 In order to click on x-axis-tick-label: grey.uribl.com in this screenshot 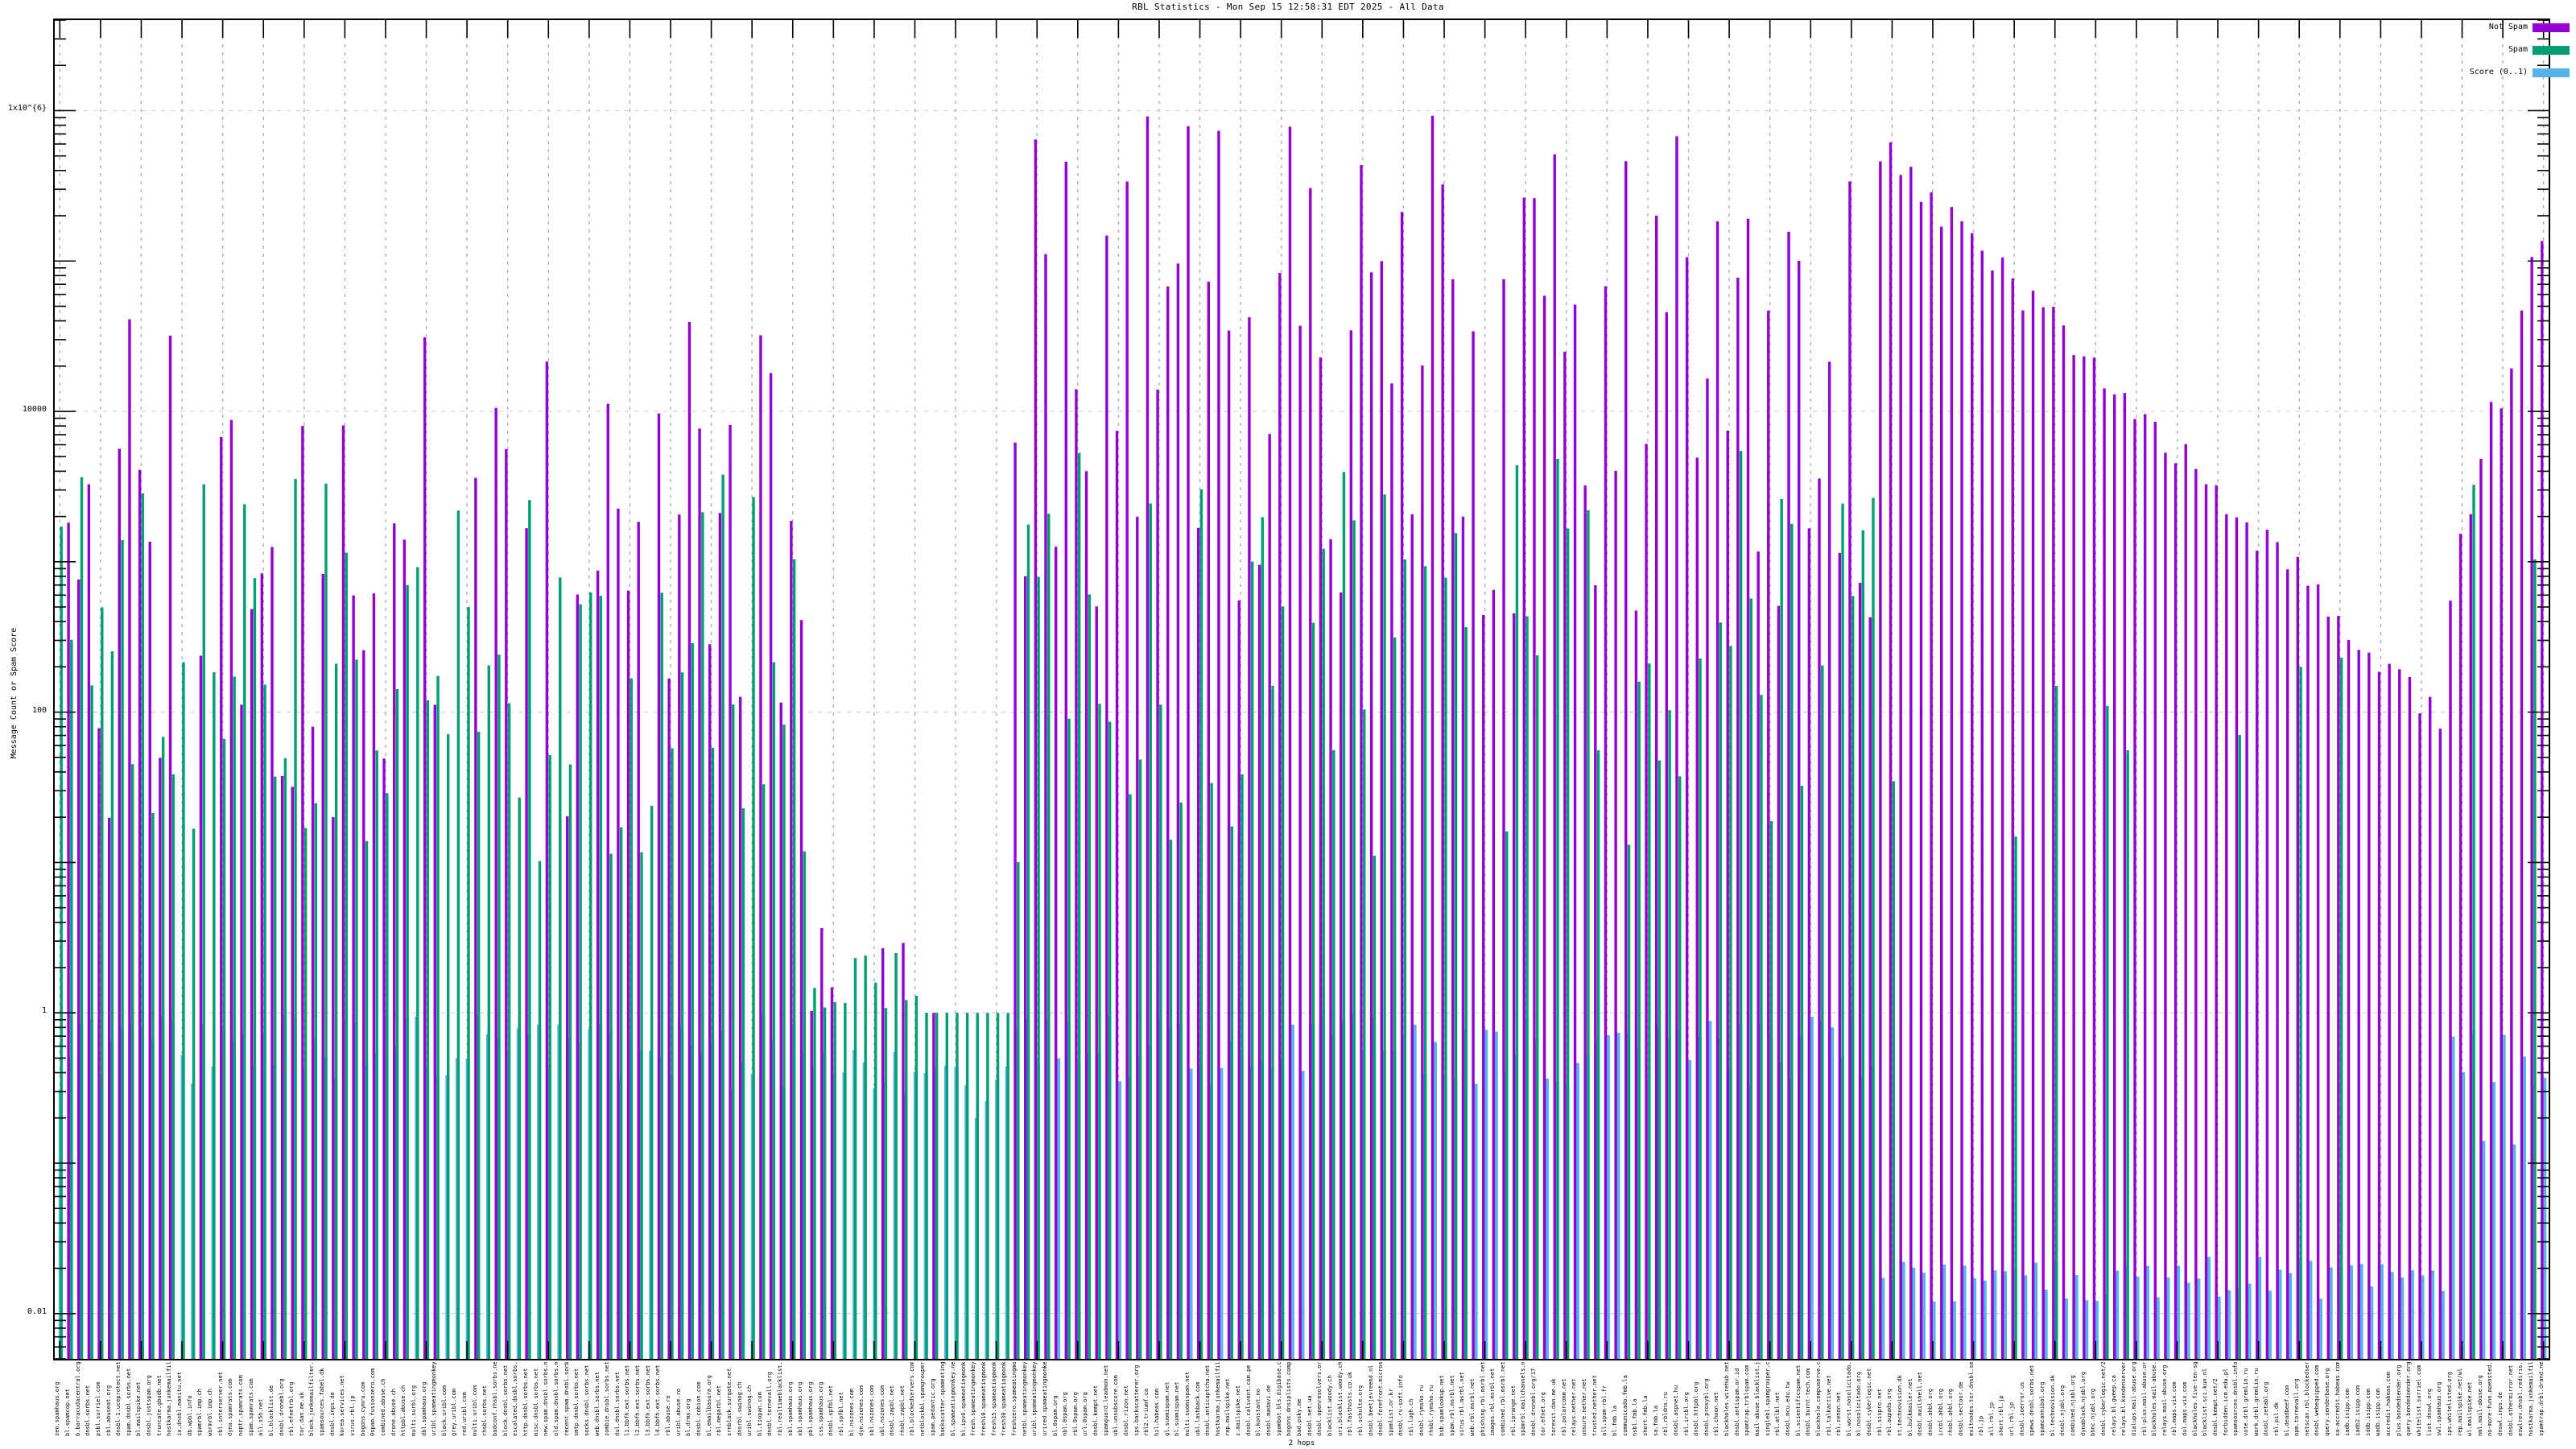, I will do `click(454, 1412)`.